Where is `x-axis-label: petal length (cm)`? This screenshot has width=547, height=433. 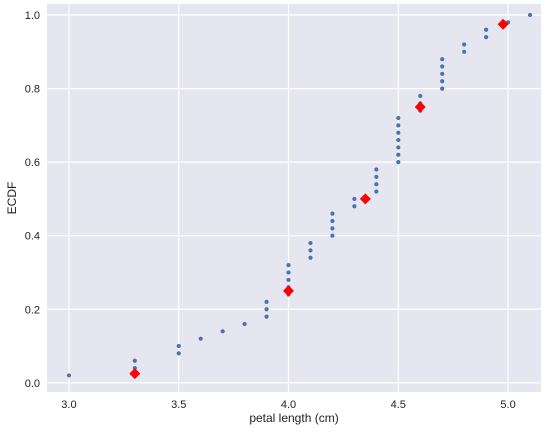 x-axis-label: petal length (cm) is located at coordinates (293, 418).